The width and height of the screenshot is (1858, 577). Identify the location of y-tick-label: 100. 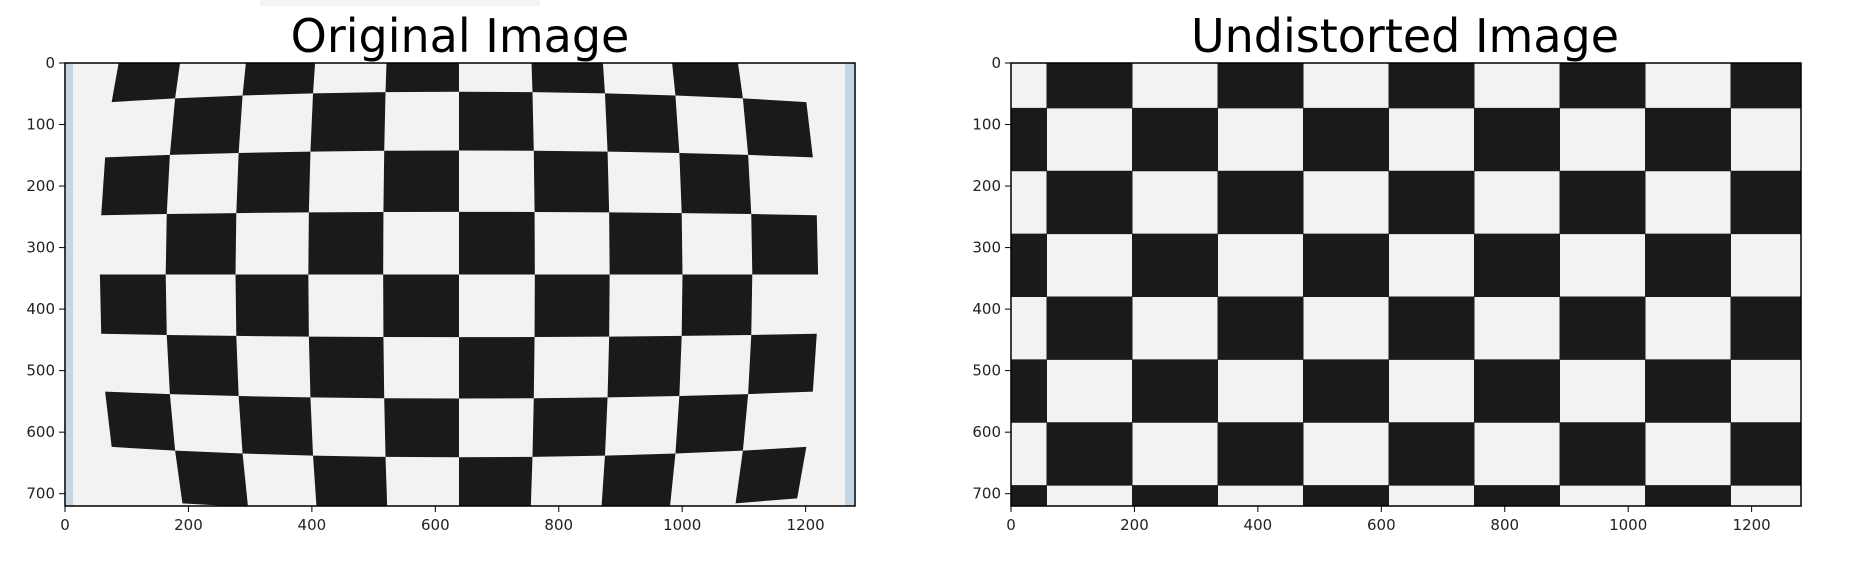
(986, 125).